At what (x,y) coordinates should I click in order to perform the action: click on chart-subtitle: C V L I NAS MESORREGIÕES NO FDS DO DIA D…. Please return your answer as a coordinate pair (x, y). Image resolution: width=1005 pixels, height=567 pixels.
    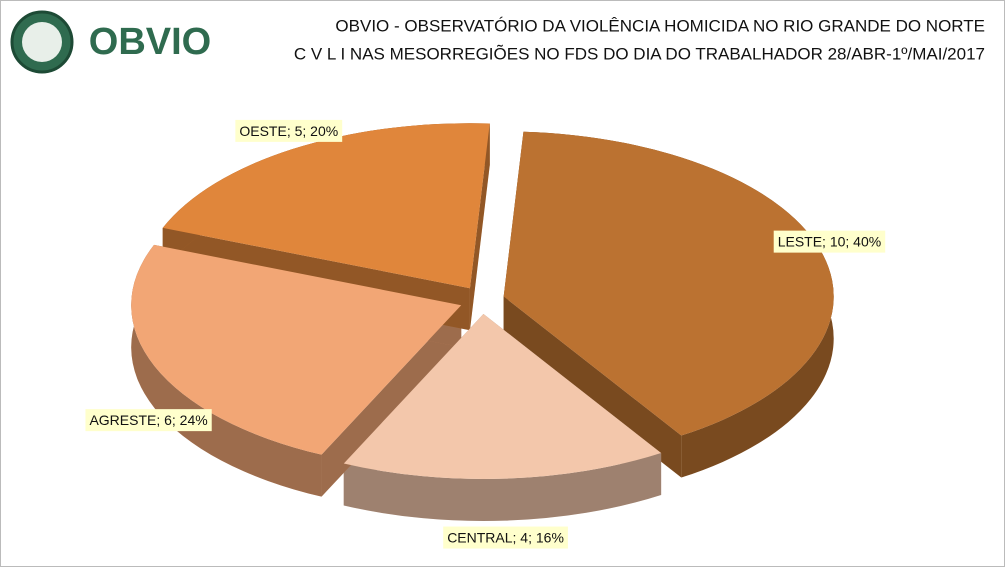
    Looking at the image, I should click on (639, 53).